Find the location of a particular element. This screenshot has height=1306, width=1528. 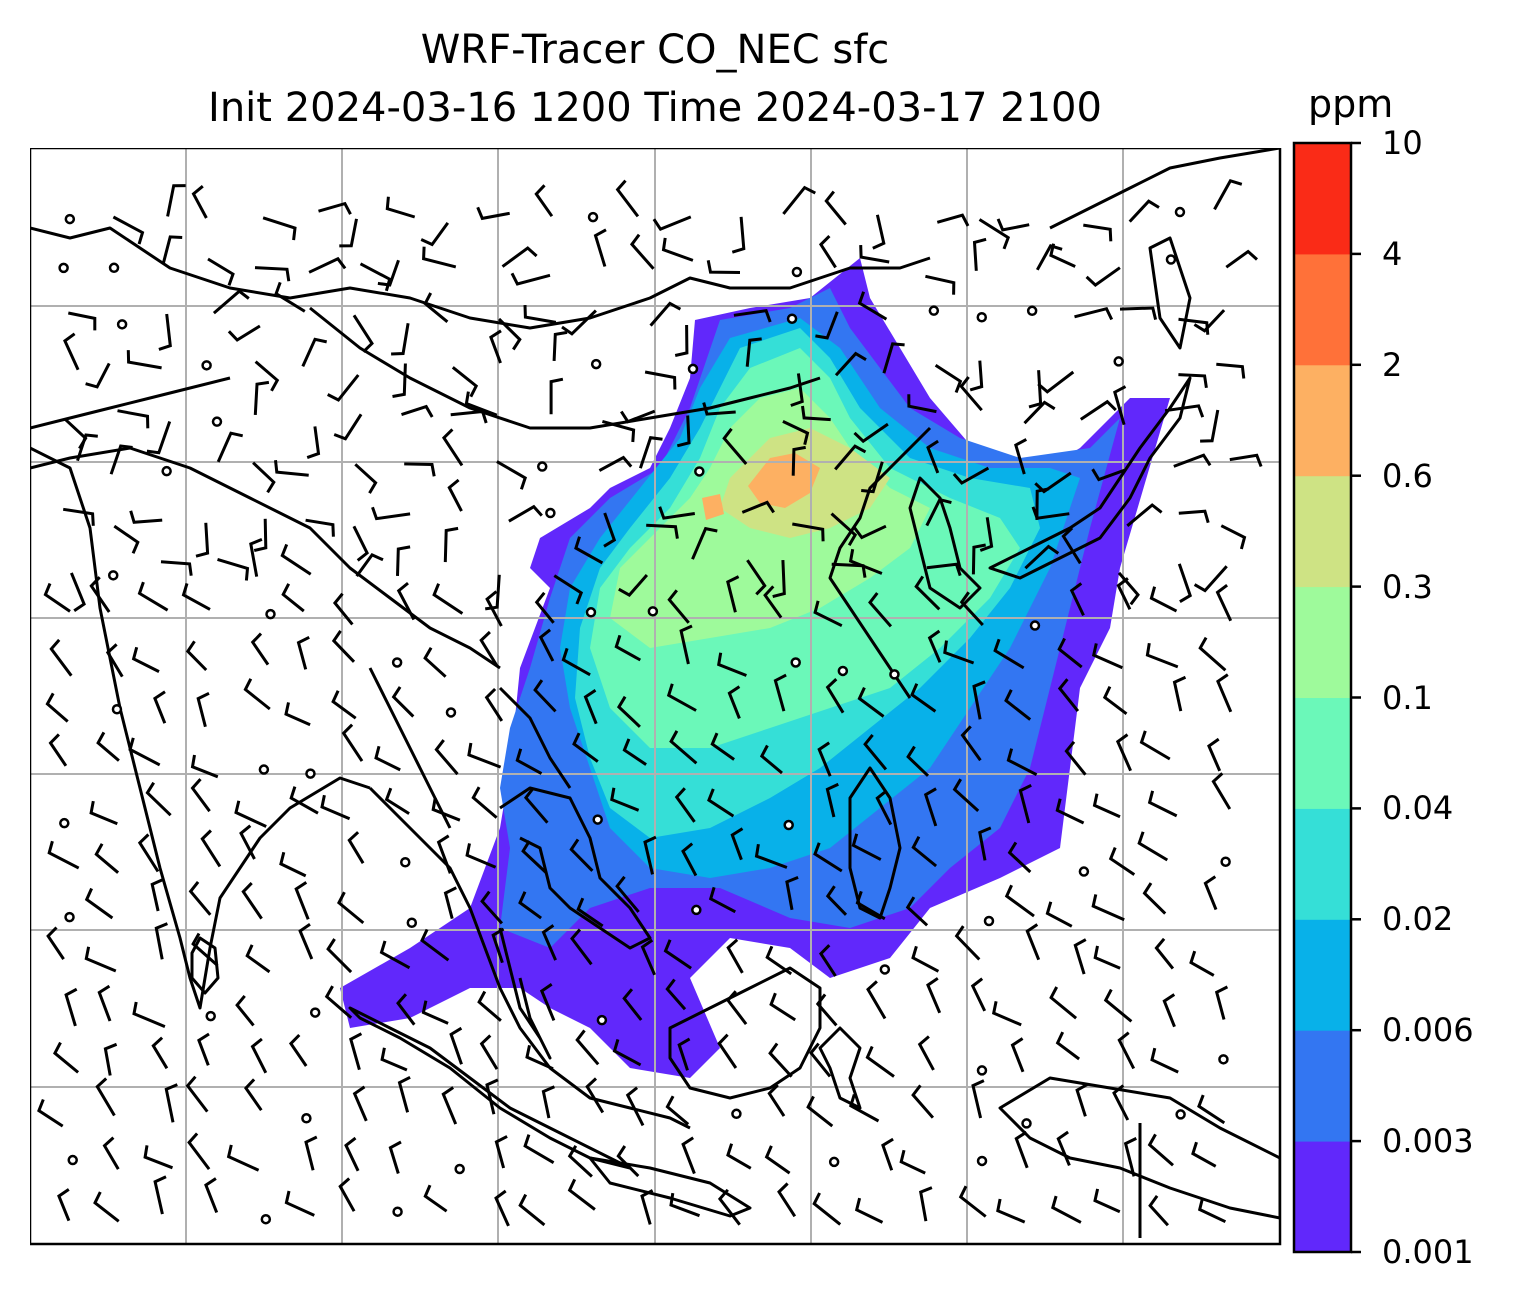

coastline-russia-far-east is located at coordinates (1164, 189).